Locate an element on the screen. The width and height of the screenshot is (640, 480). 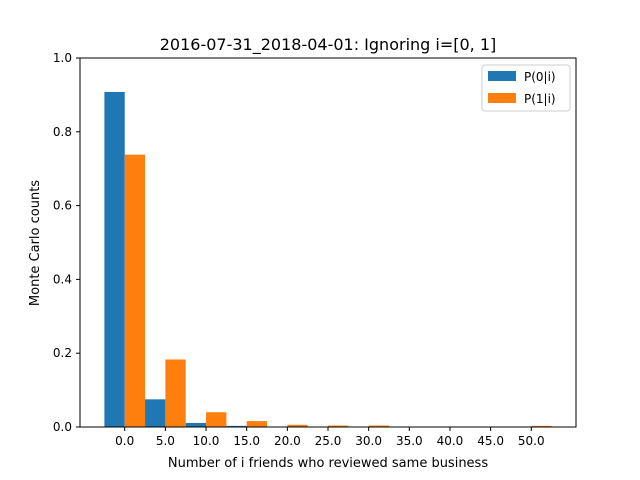
y-tick-label: 0.0 is located at coordinates (62, 427).